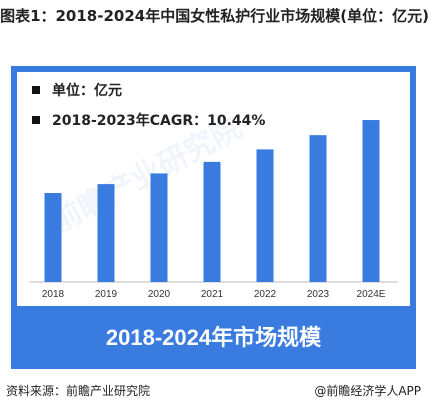  I want to click on x-tick-label: 2019, so click(106, 294).